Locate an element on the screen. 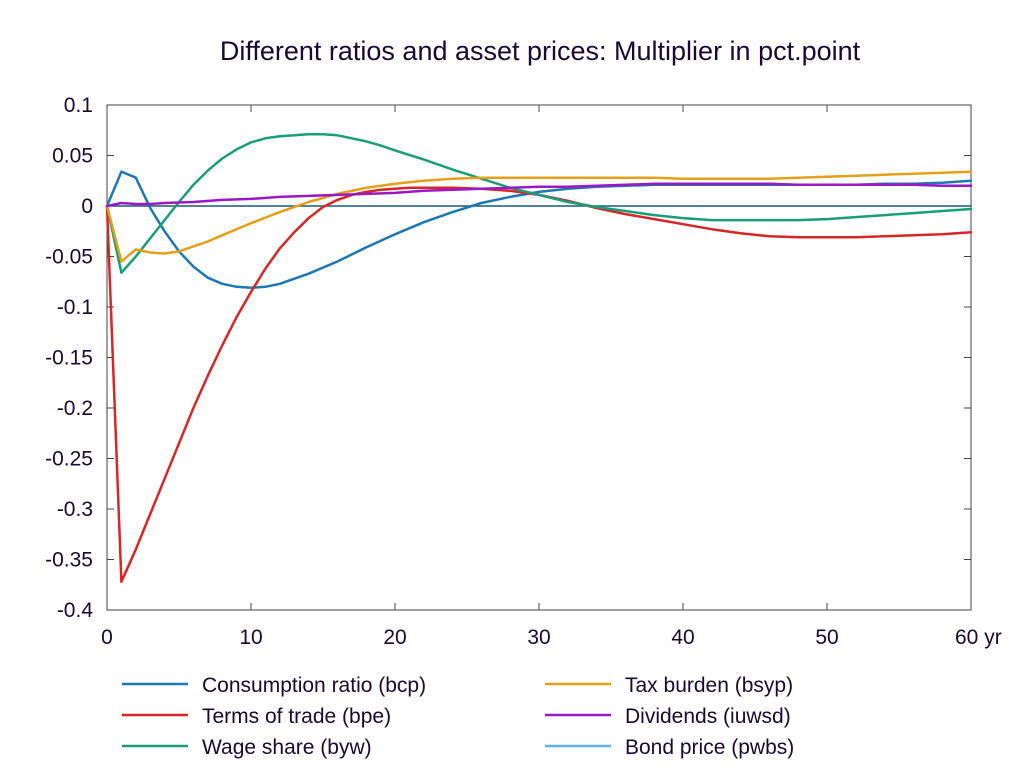 The height and width of the screenshot is (778, 1024). legend-label: Consumption ratio (bcp) is located at coordinates (314, 685).